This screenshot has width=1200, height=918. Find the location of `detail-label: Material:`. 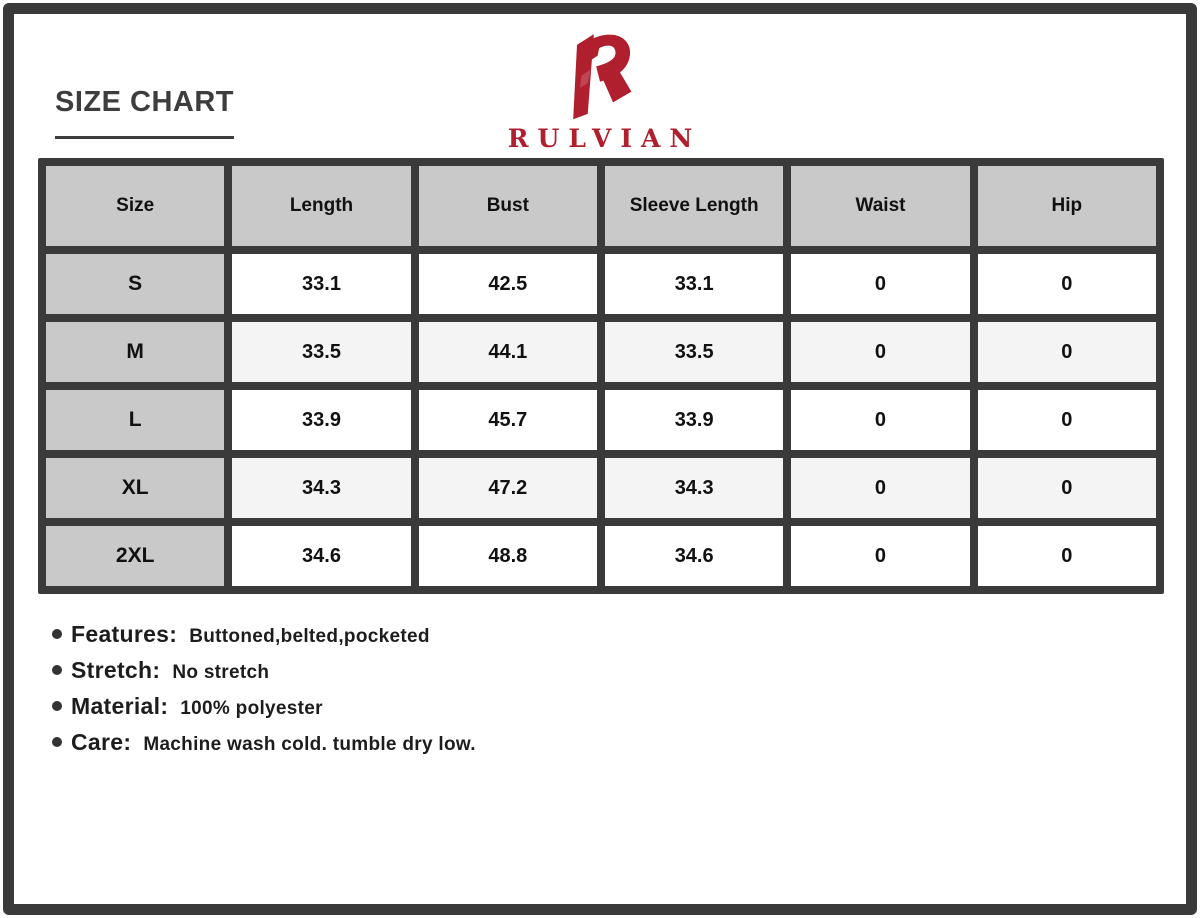

detail-label: Material: is located at coordinates (120, 706).